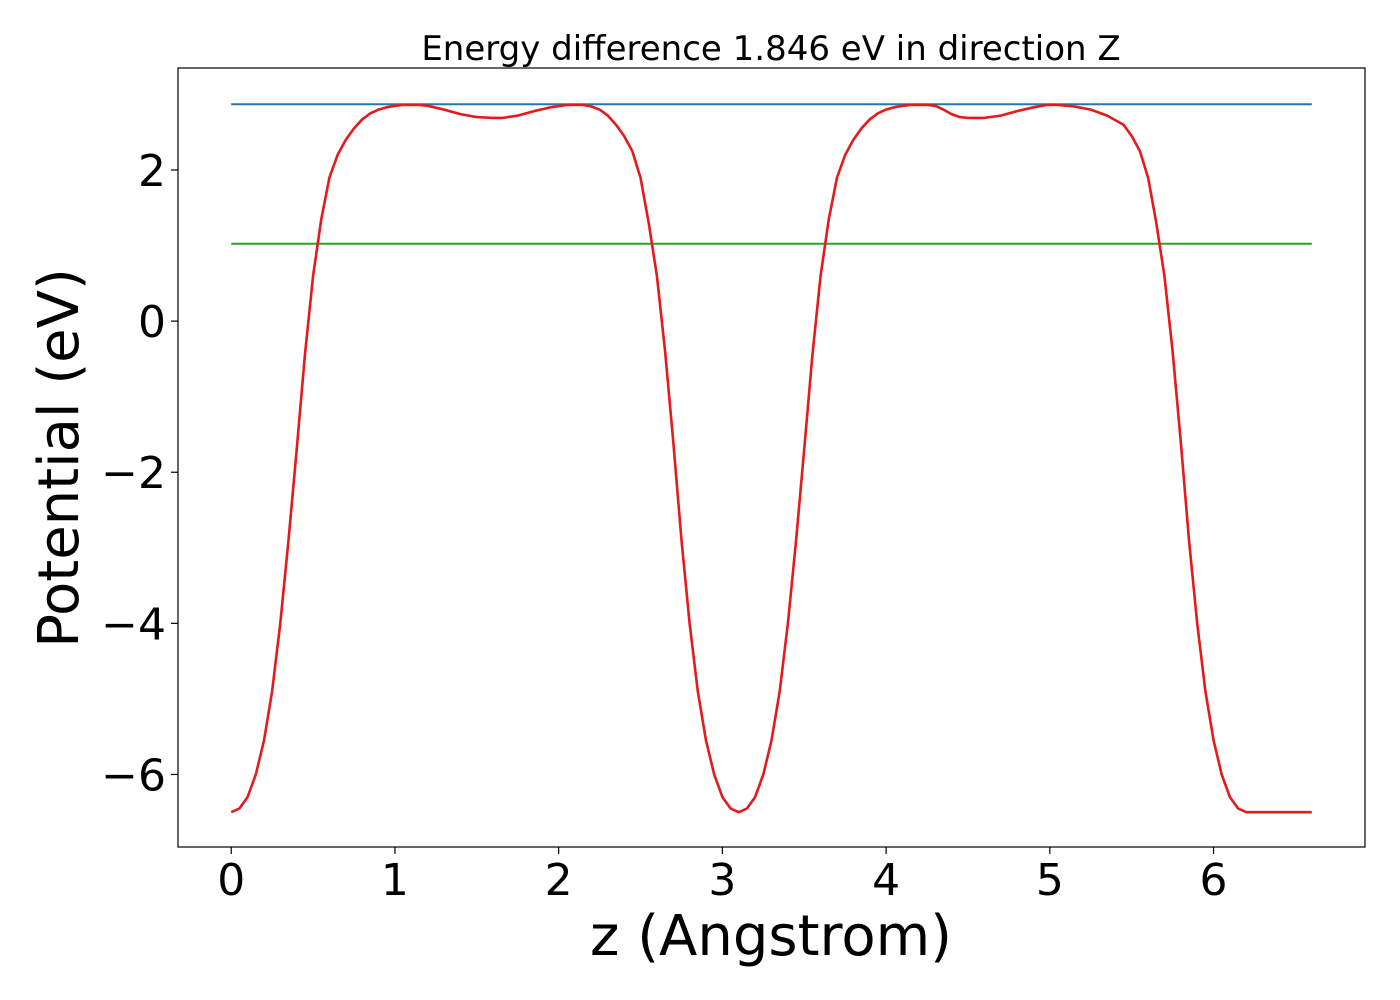  I want to click on x-tick-label: 5, so click(1050, 880).